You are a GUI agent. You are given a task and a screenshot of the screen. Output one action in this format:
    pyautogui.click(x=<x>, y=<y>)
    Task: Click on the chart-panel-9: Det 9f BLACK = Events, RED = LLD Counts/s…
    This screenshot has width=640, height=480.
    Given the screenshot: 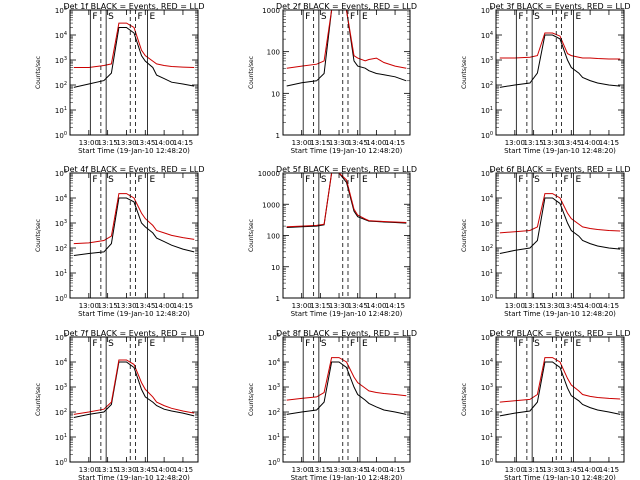 What is the action you would take?
    pyautogui.click(x=546, y=404)
    